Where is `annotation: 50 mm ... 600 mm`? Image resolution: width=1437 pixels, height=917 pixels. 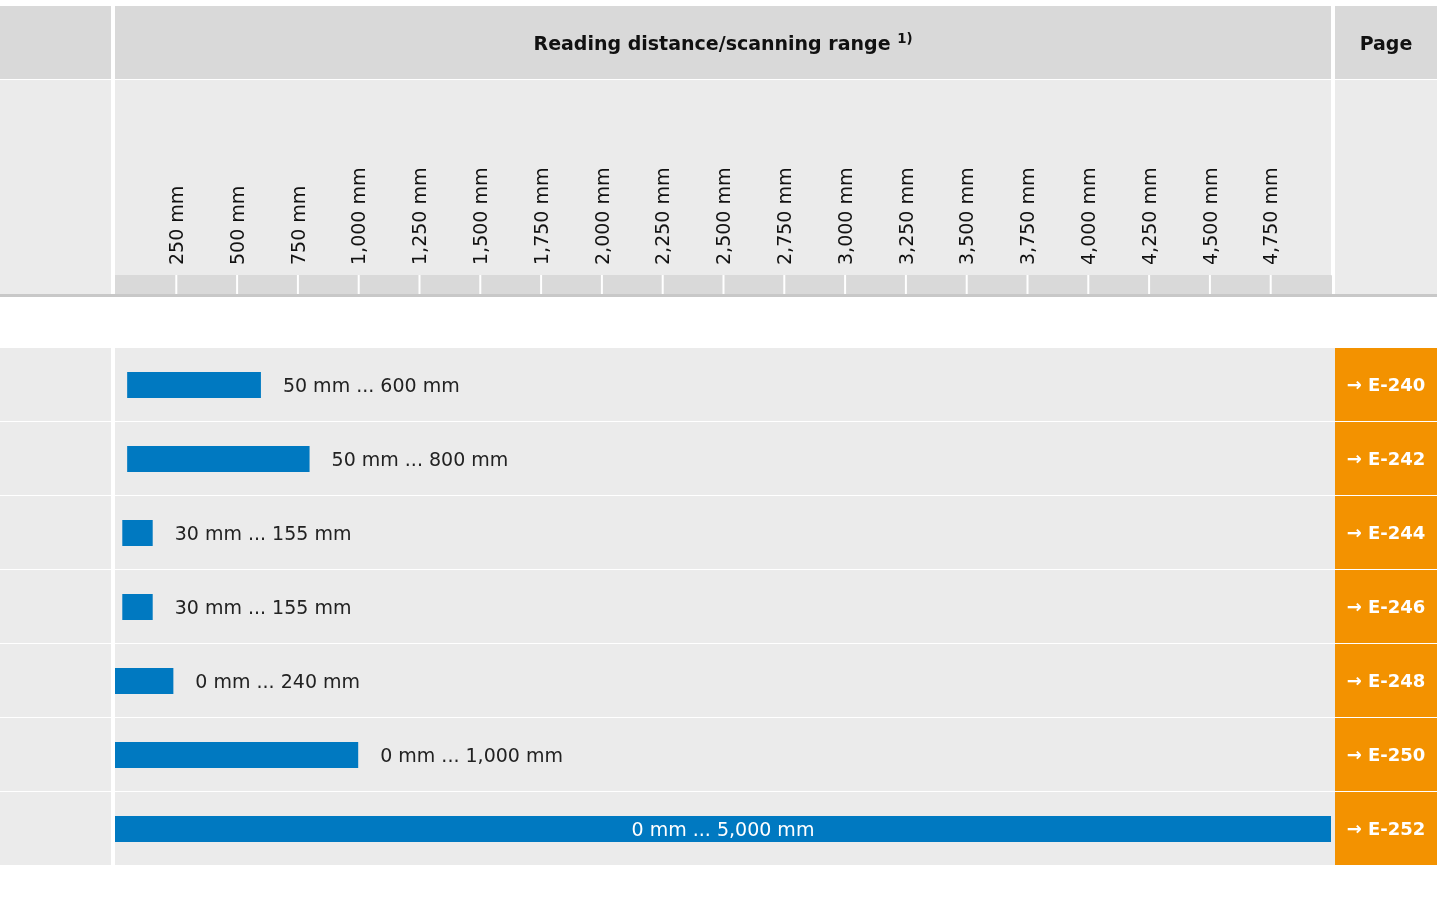 annotation: 50 mm ... 600 mm is located at coordinates (371, 384).